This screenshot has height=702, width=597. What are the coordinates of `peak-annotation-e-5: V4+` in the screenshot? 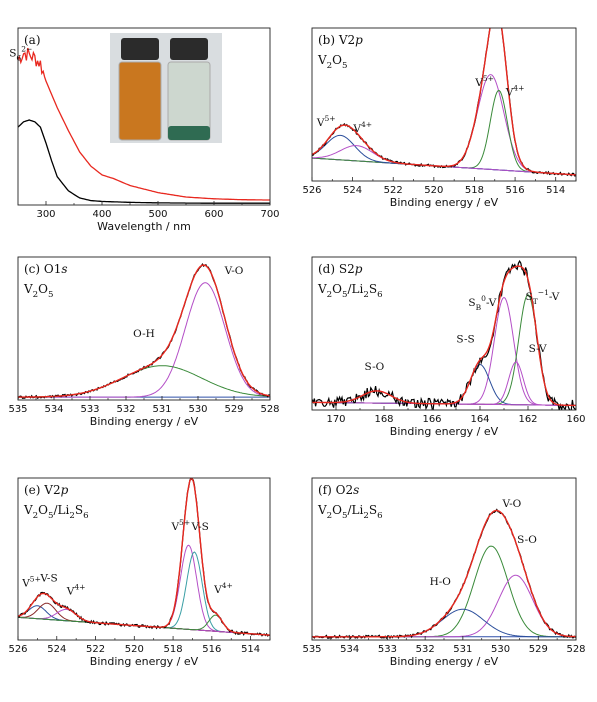 It's located at (223, 588).